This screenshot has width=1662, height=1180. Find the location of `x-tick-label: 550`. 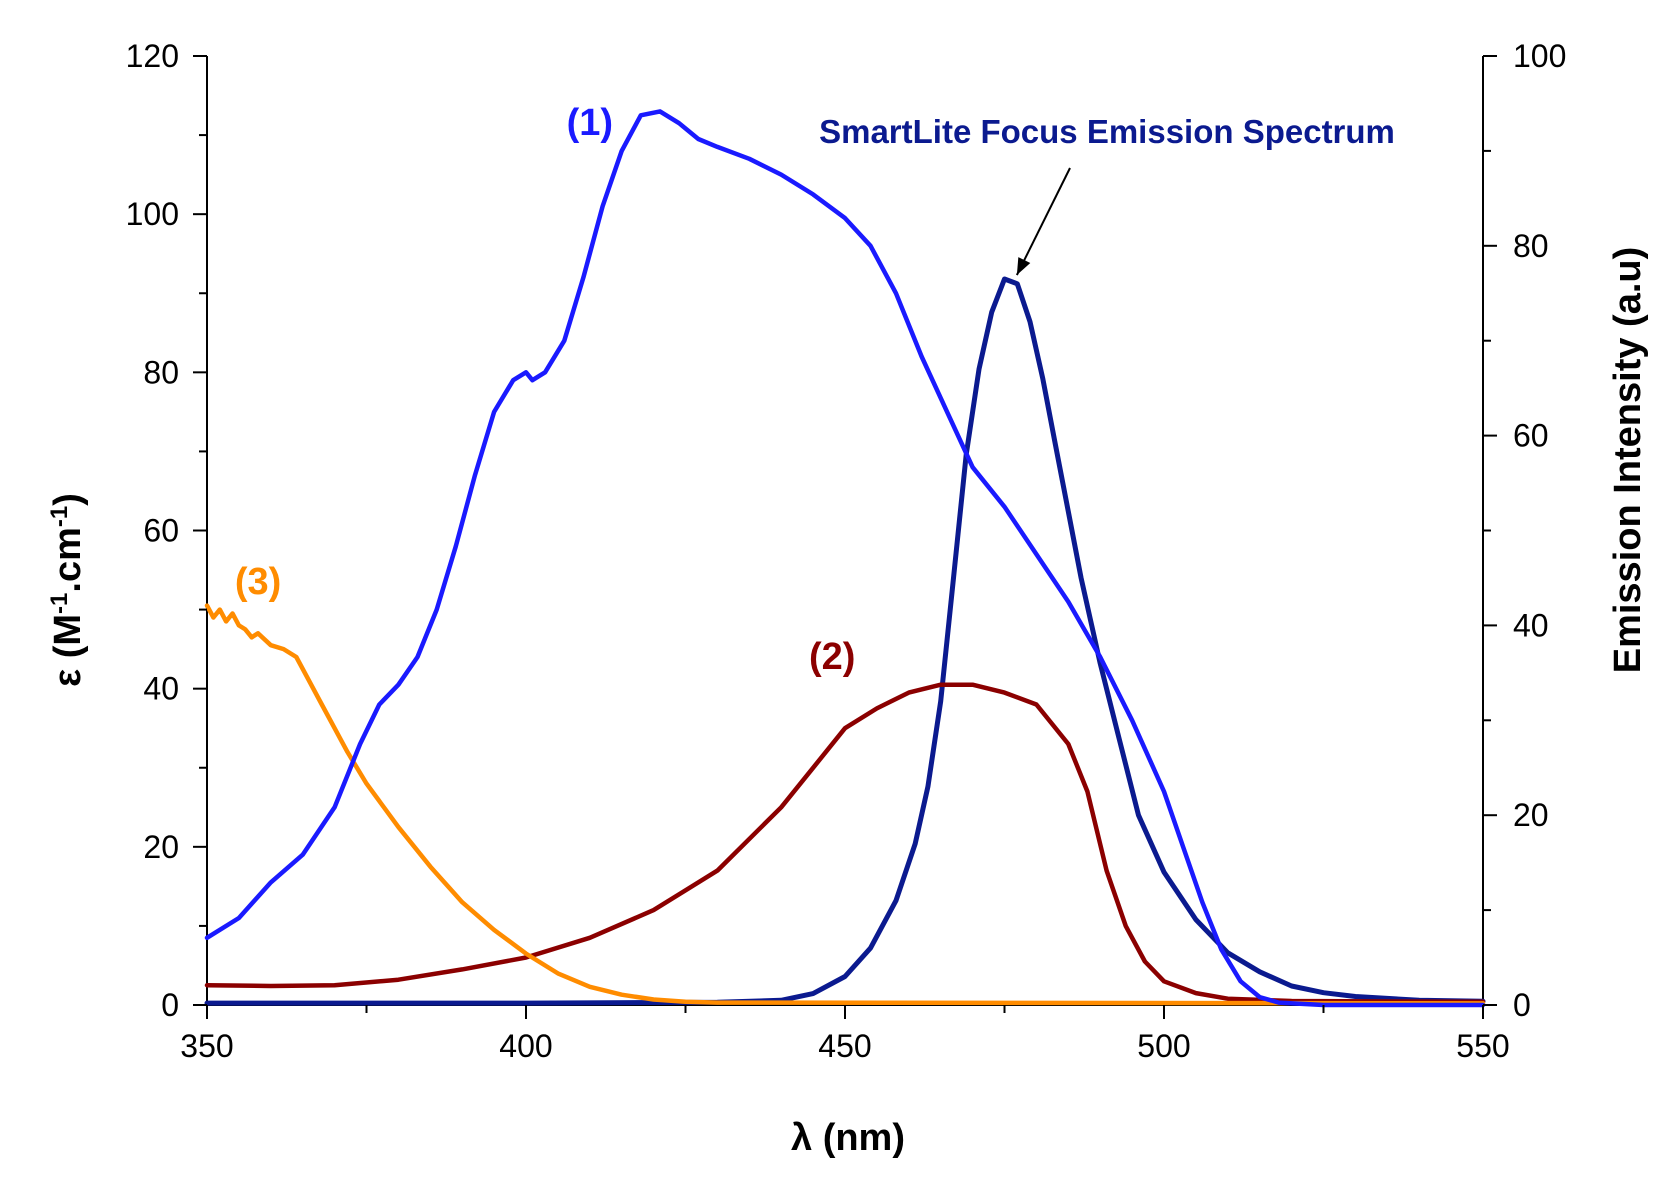

x-tick-label: 550 is located at coordinates (1482, 1046).